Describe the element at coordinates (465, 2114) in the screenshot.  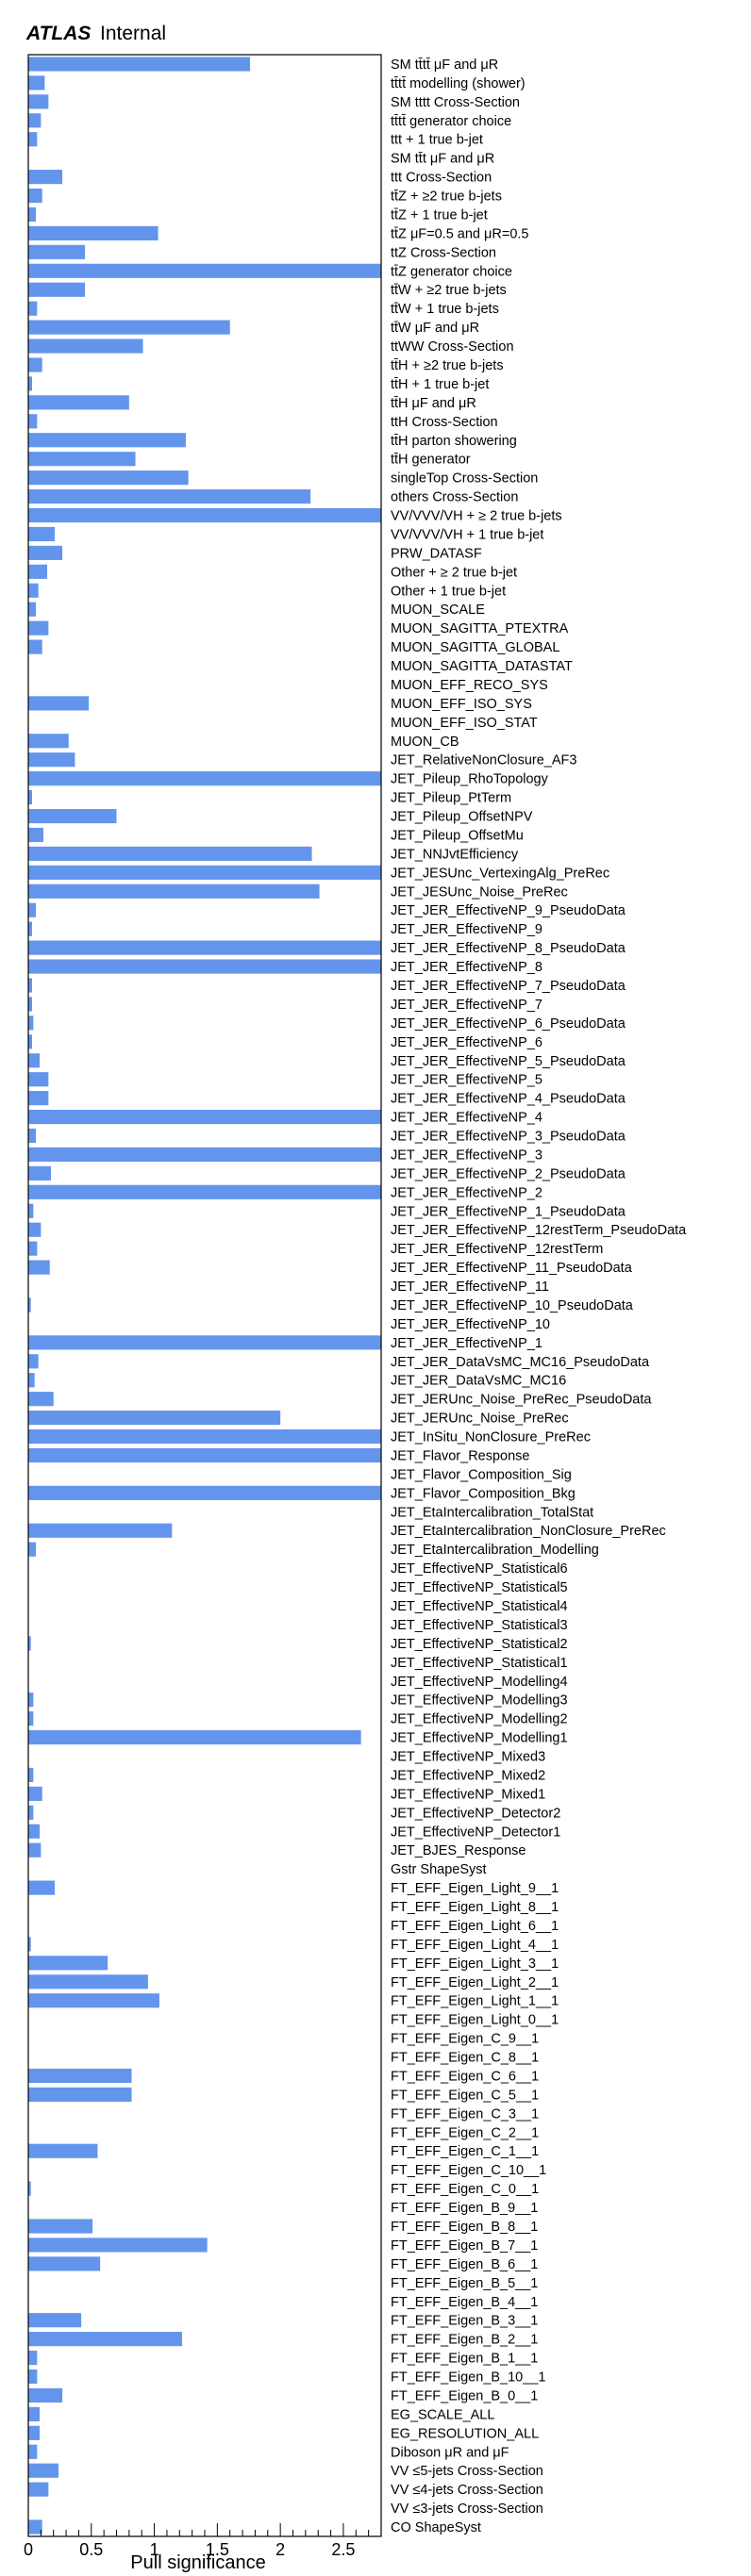
I see `category-label: FT_EFF_Eigen_C_3__1` at that location.